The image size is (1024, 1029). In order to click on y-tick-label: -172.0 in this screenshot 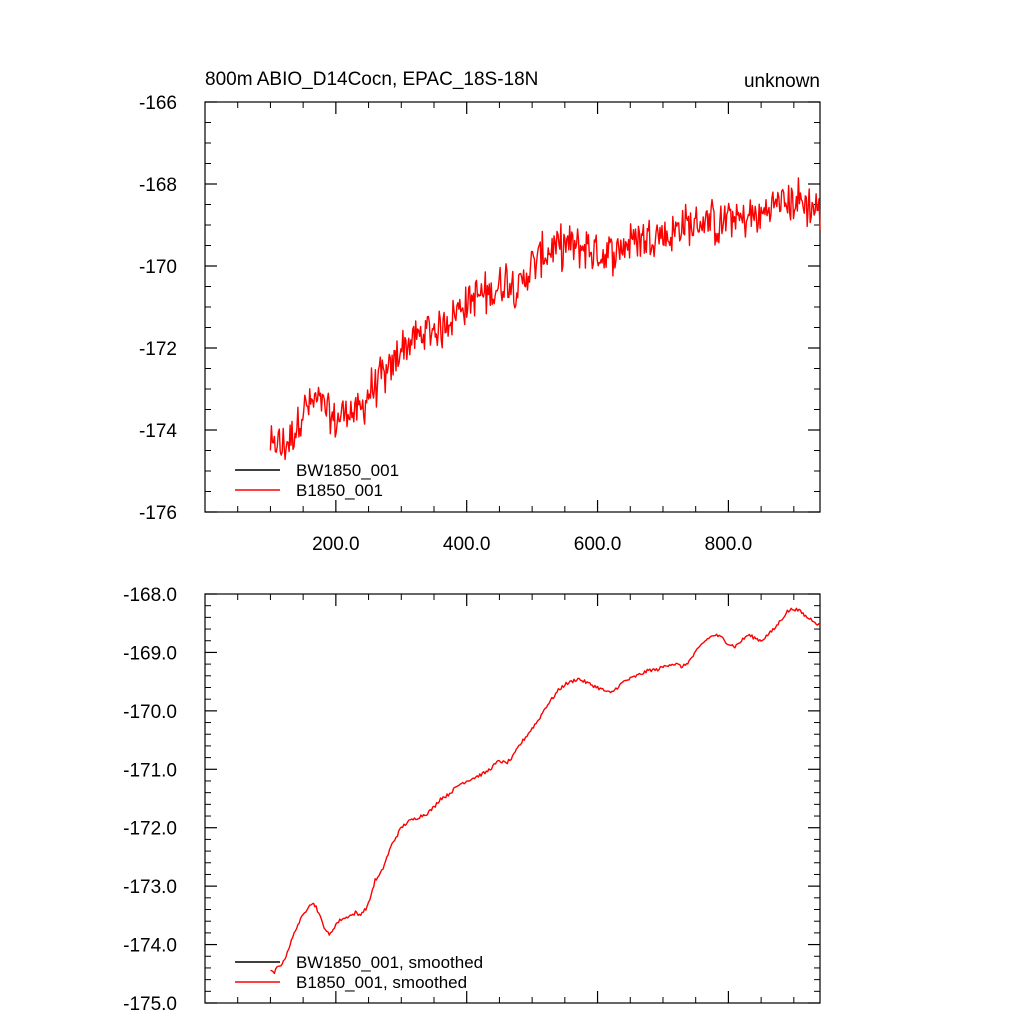, I will do `click(150, 829)`.